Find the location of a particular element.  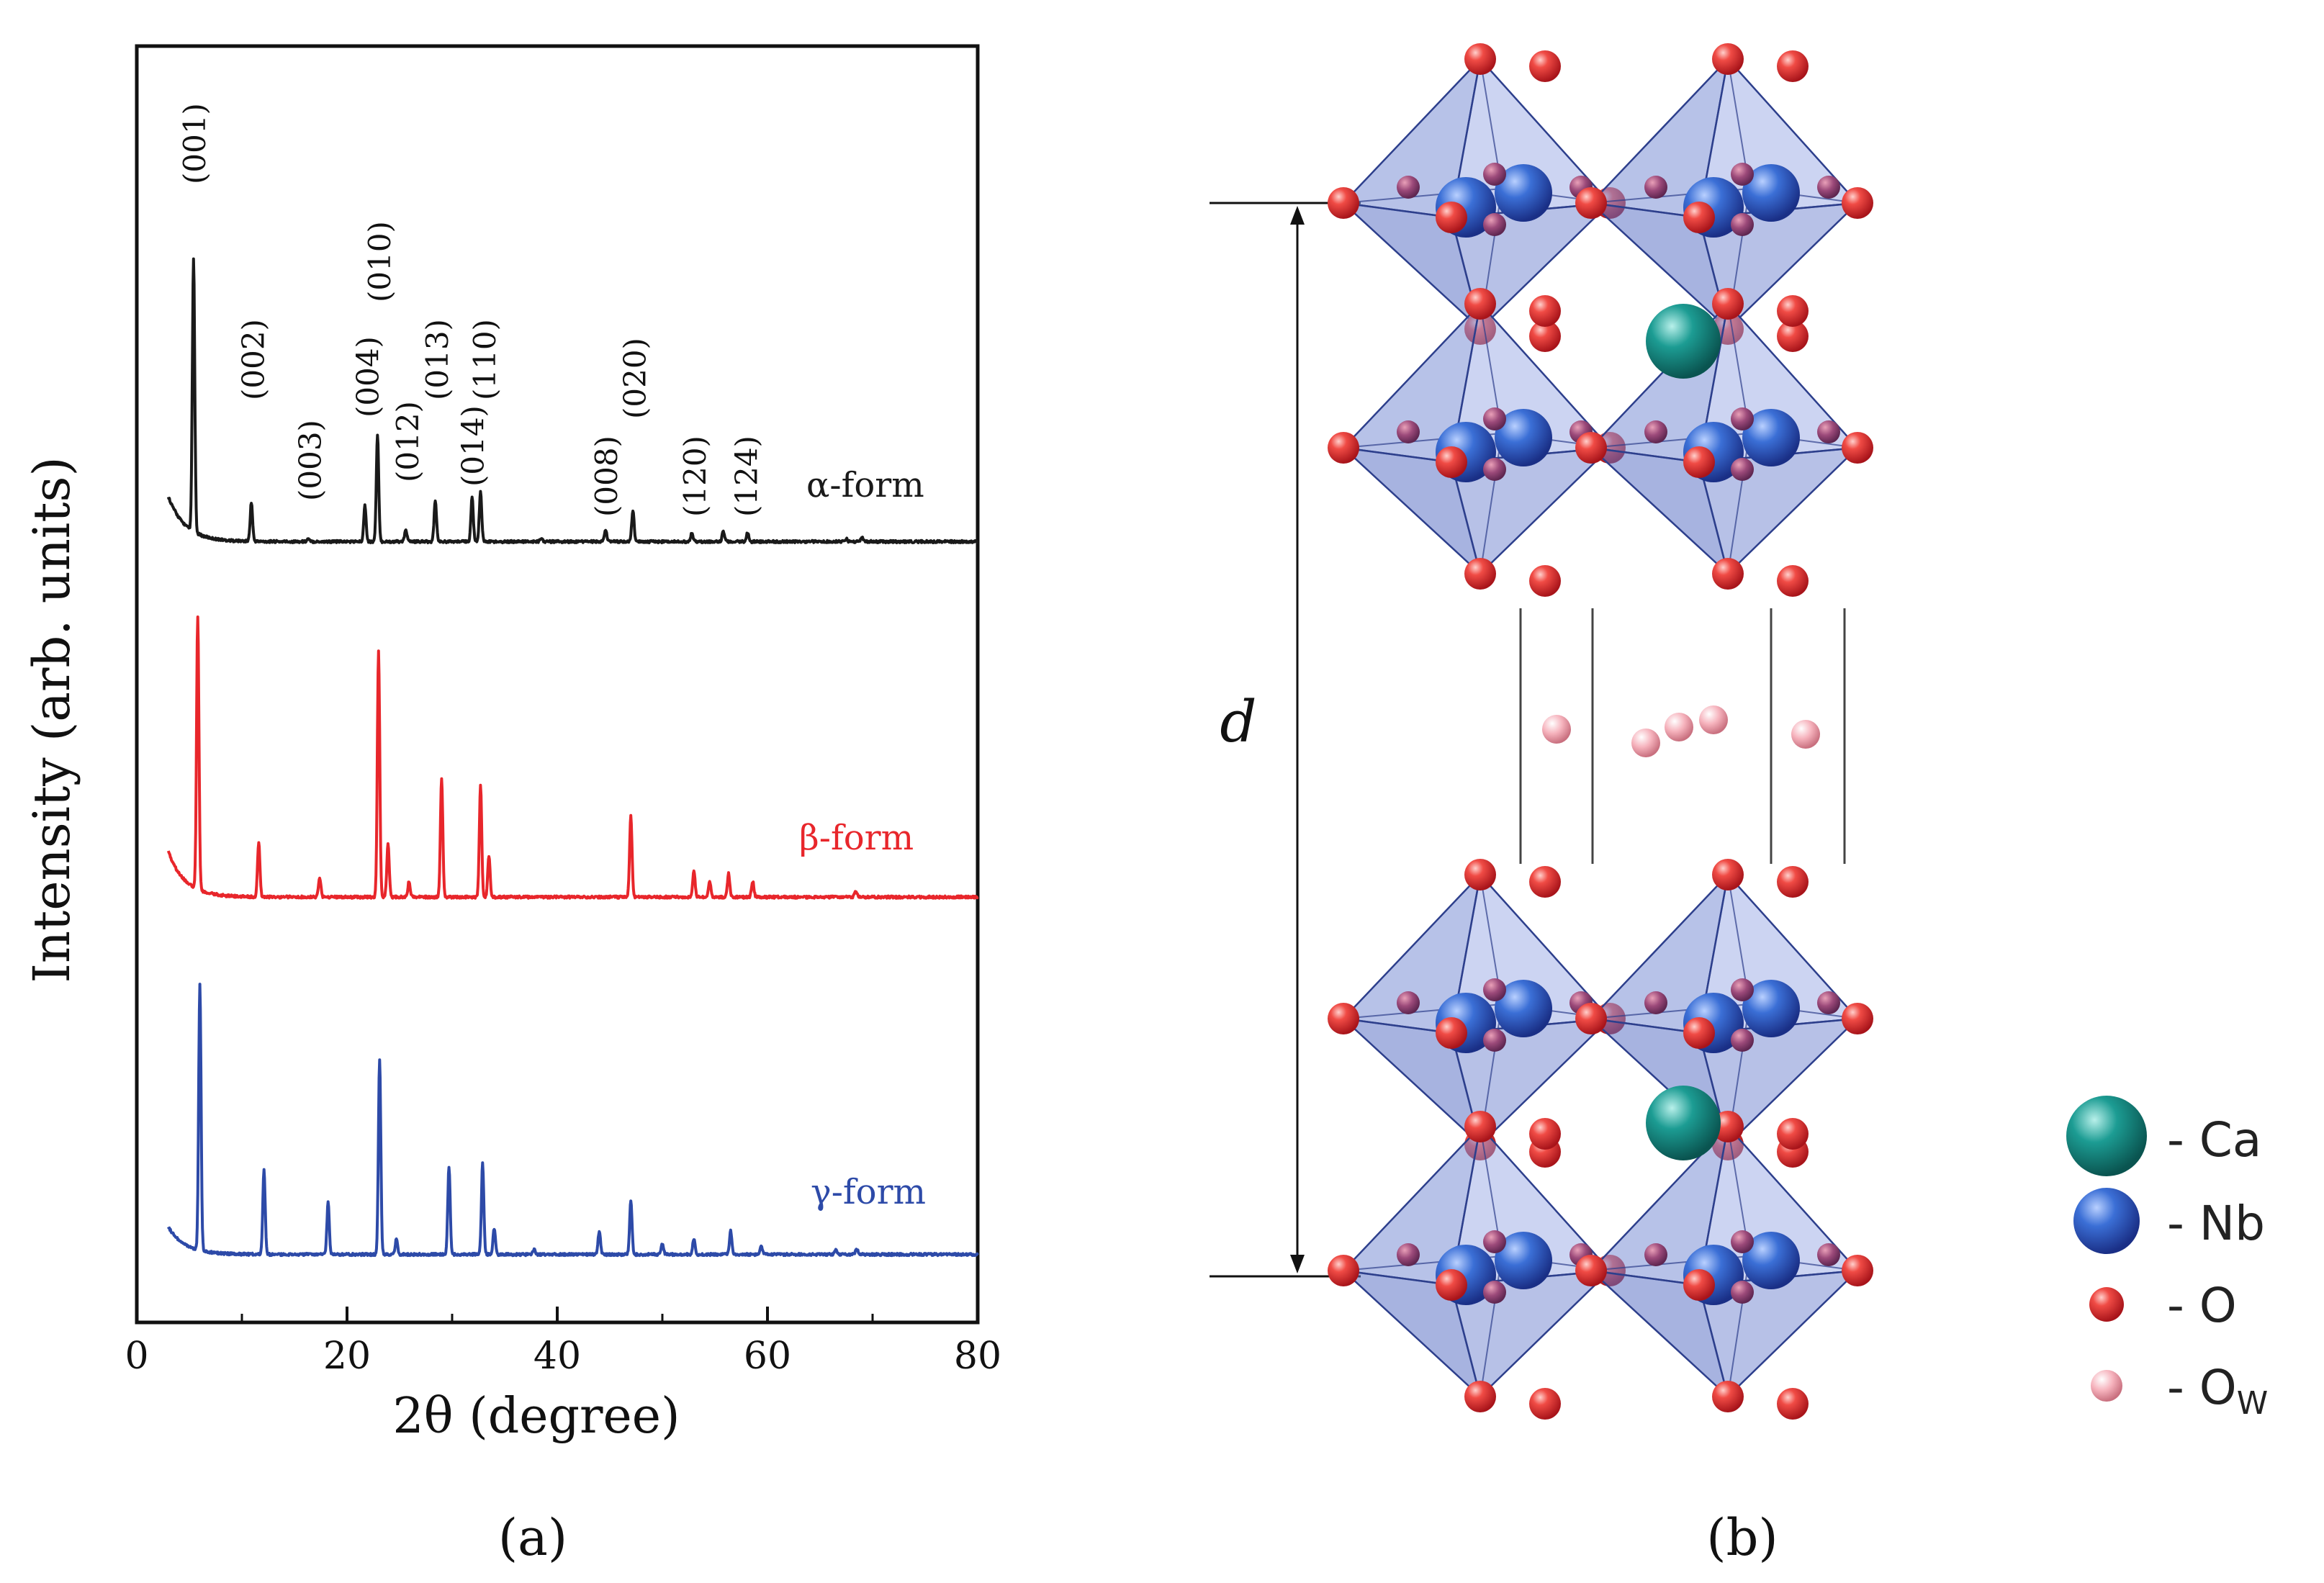

structure-legend: - Ca - Nb - O - OW is located at coordinates (2167, 1259).